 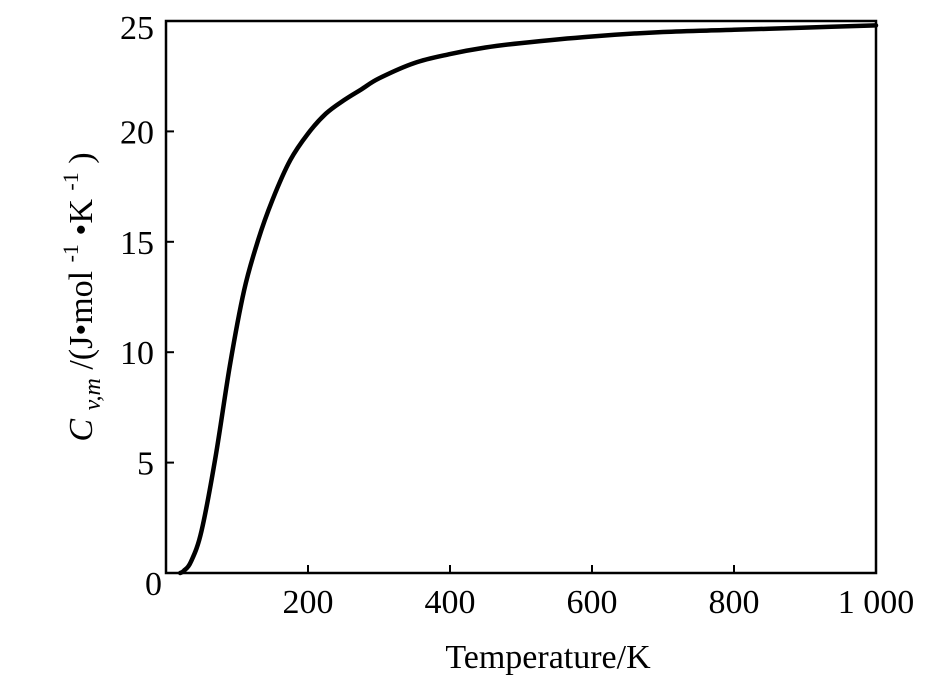 What do you see at coordinates (81, 320) in the screenshot?
I see `y-axis-label-units: /(J•mol` at bounding box center [81, 320].